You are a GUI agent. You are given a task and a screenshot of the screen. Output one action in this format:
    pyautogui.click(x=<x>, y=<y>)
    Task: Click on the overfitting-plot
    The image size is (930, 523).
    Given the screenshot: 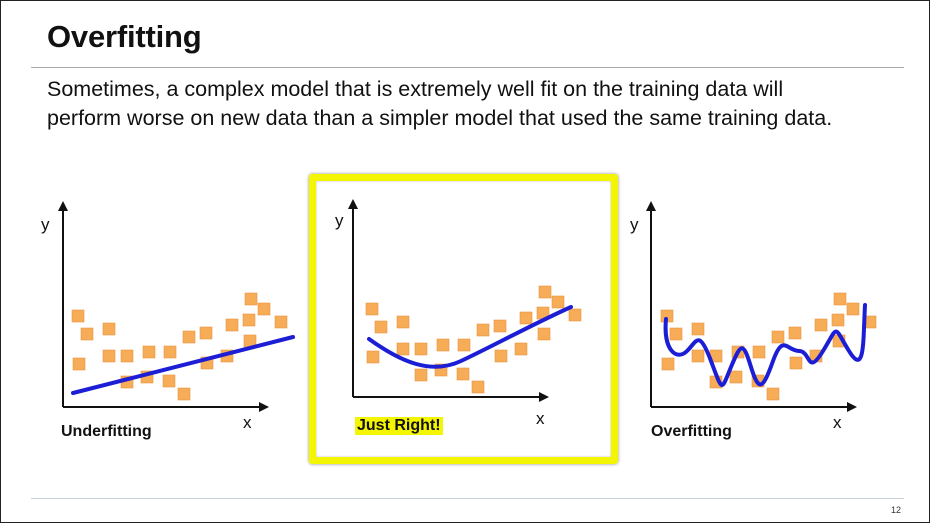 What is the action you would take?
    pyautogui.click(x=761, y=306)
    